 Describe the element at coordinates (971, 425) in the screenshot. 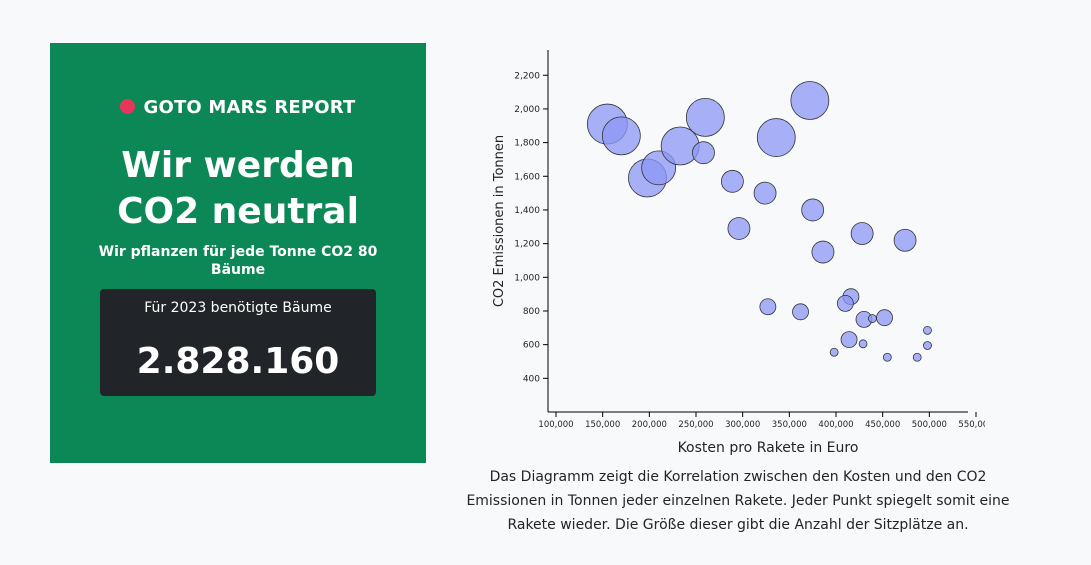

I see `x-tick-label: 550,000` at that location.